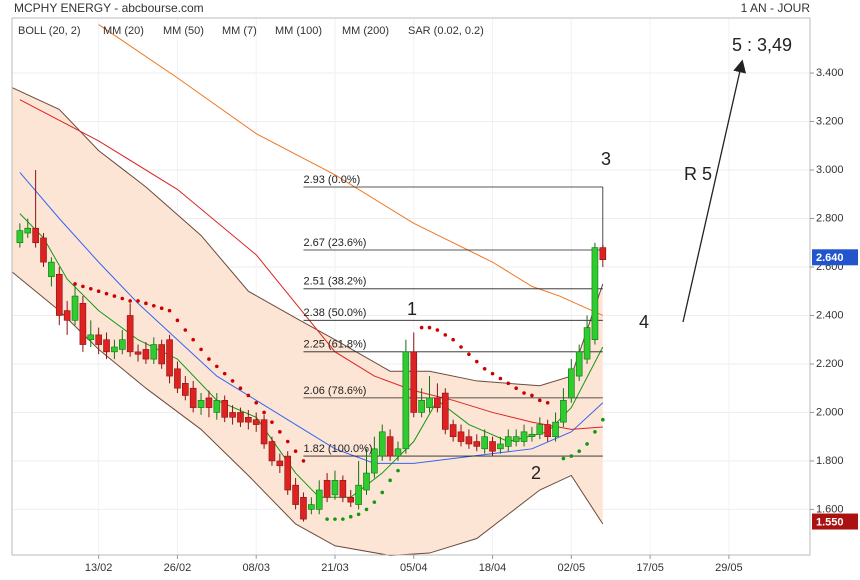 This screenshot has height=580, width=860. Describe the element at coordinates (830, 121) in the screenshot. I see `y-tick-label: 3.200` at that location.